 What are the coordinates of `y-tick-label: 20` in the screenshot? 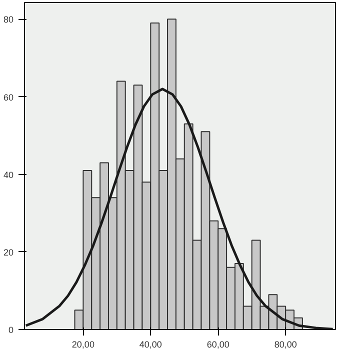 It's located at (8, 252).